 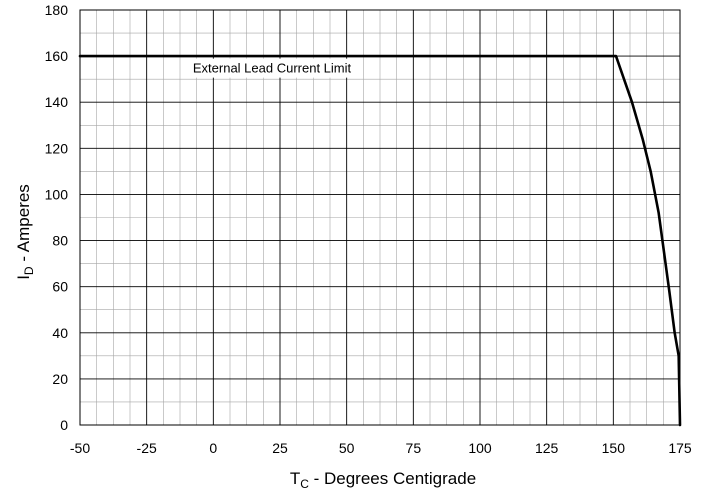 I want to click on y-tick-label: 180, so click(x=57, y=10).